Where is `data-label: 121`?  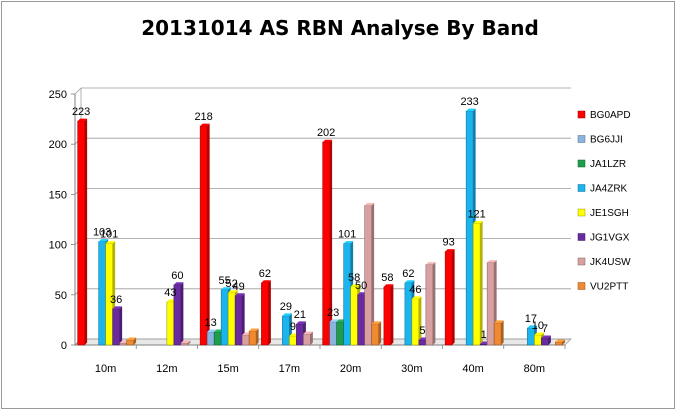
data-label: 121 is located at coordinates (476, 215).